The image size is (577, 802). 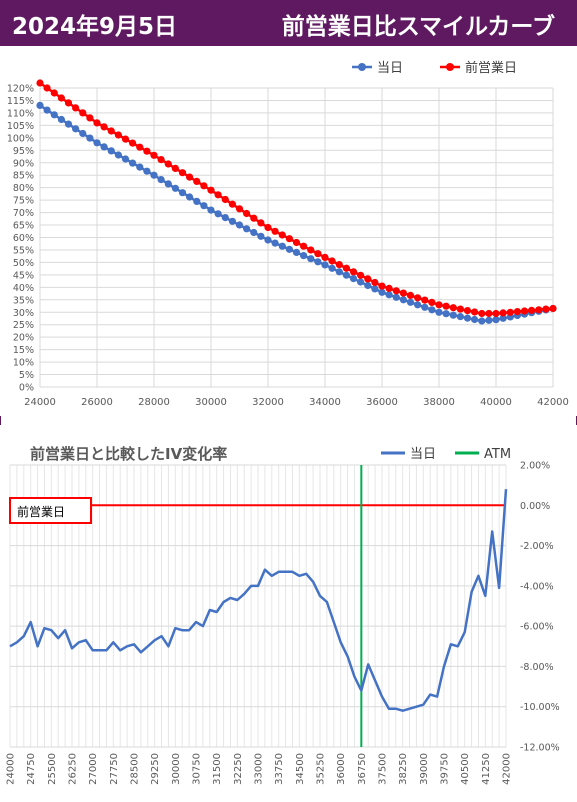 What do you see at coordinates (20, 101) in the screenshot?
I see `chart1-y-tick-label: 115%` at bounding box center [20, 101].